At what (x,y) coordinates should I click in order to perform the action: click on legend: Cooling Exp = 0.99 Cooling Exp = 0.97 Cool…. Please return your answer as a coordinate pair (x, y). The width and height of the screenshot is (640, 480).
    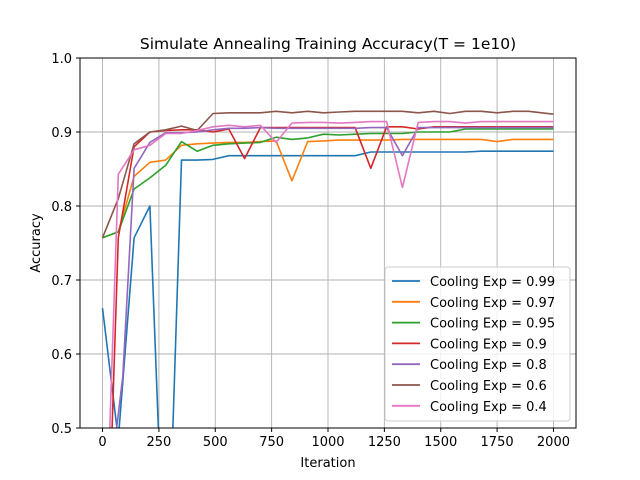
    Looking at the image, I should click on (477, 344).